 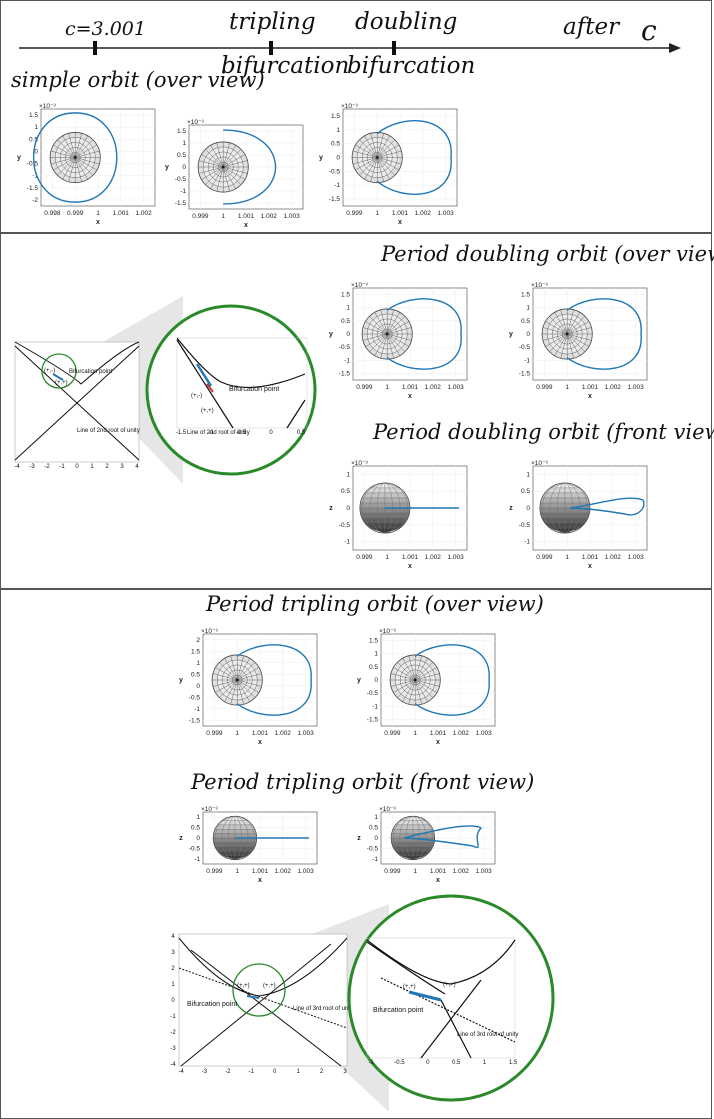 I want to click on y-axis-label: z, so click(x=359, y=838).